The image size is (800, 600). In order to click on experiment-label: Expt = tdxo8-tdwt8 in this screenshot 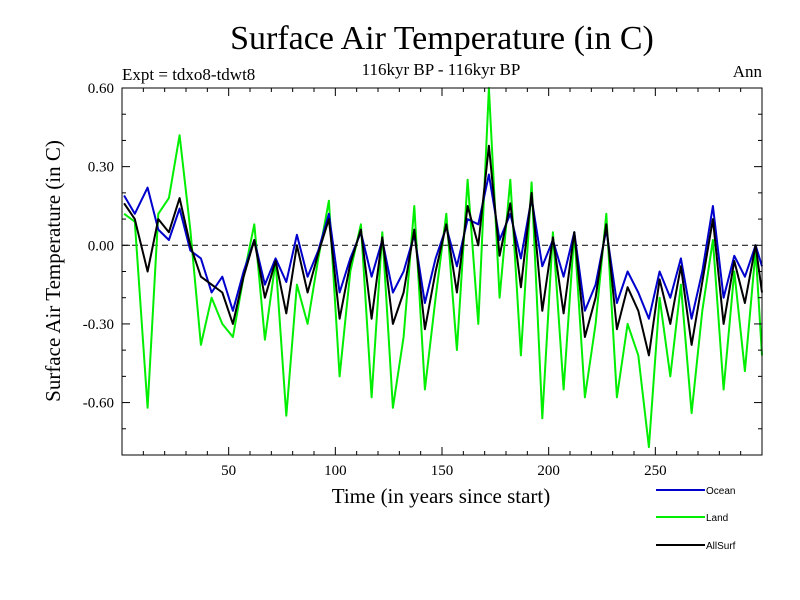, I will do `click(188, 74)`.